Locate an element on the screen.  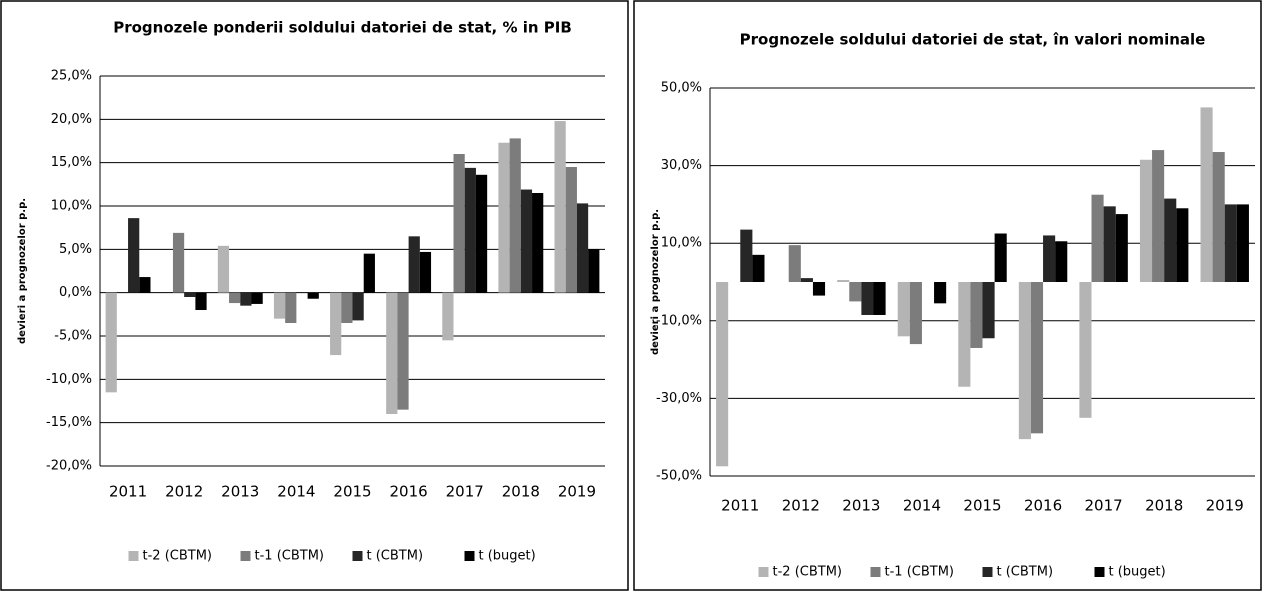
y-tick-label: -5,0% is located at coordinates (73, 336).